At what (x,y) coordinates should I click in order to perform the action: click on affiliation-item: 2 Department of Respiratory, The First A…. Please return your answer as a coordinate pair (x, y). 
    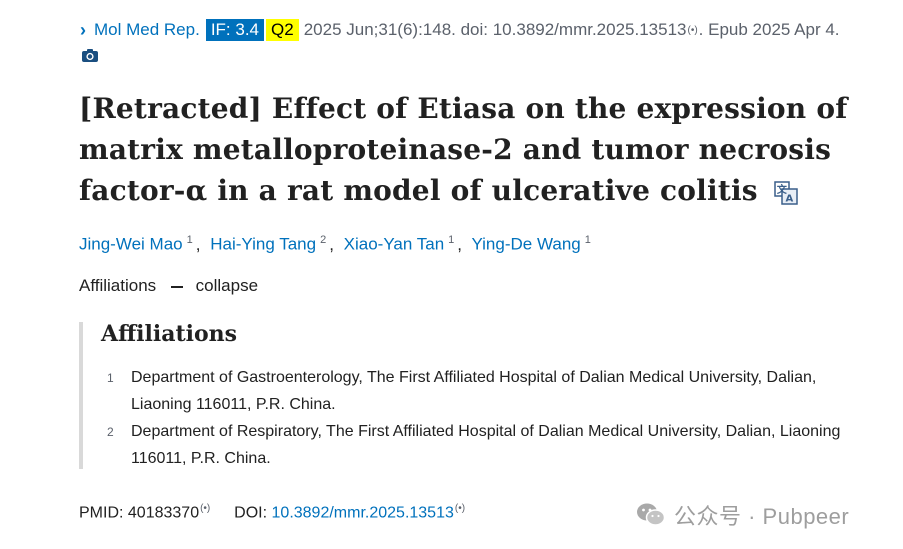
    Looking at the image, I should click on (487, 445).